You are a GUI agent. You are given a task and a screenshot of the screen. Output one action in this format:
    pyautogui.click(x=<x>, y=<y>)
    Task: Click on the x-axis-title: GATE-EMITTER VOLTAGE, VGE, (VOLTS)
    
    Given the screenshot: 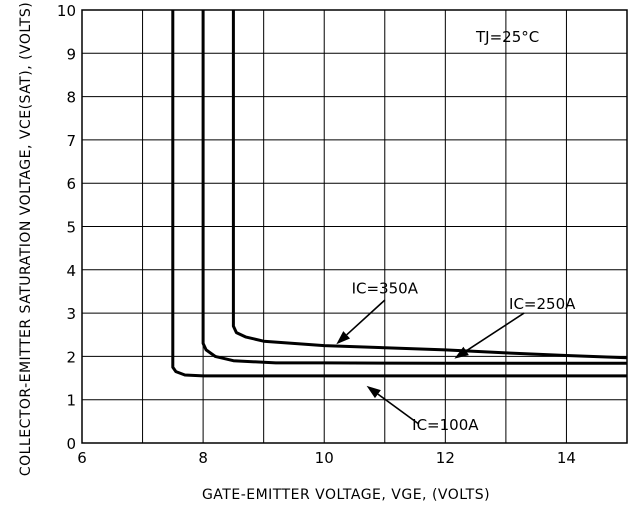 What is the action you would take?
    pyautogui.click(x=346, y=495)
    